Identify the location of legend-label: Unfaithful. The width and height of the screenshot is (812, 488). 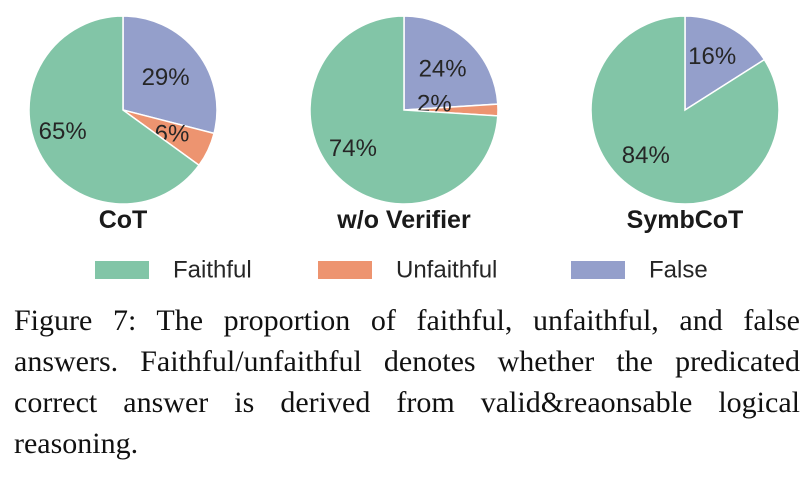
(446, 270).